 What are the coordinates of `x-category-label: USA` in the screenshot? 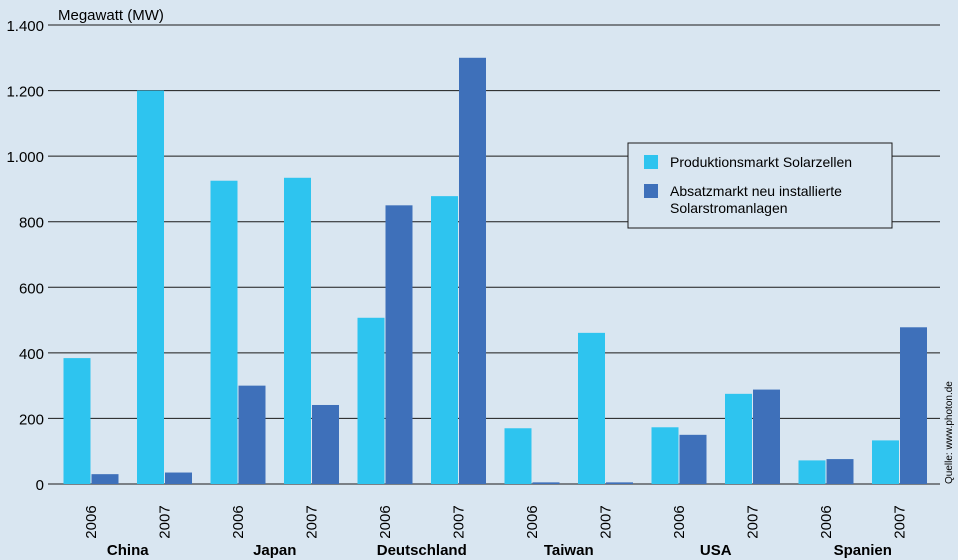 It's located at (716, 550).